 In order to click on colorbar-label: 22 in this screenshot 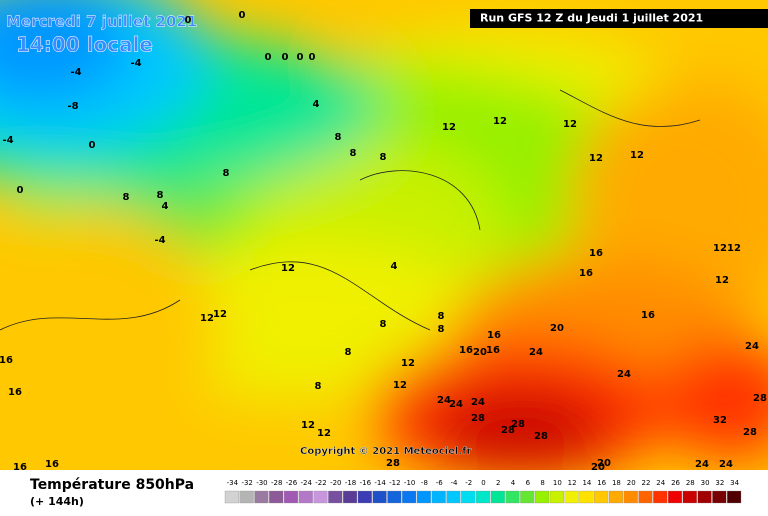, I will do `click(646, 483)`.